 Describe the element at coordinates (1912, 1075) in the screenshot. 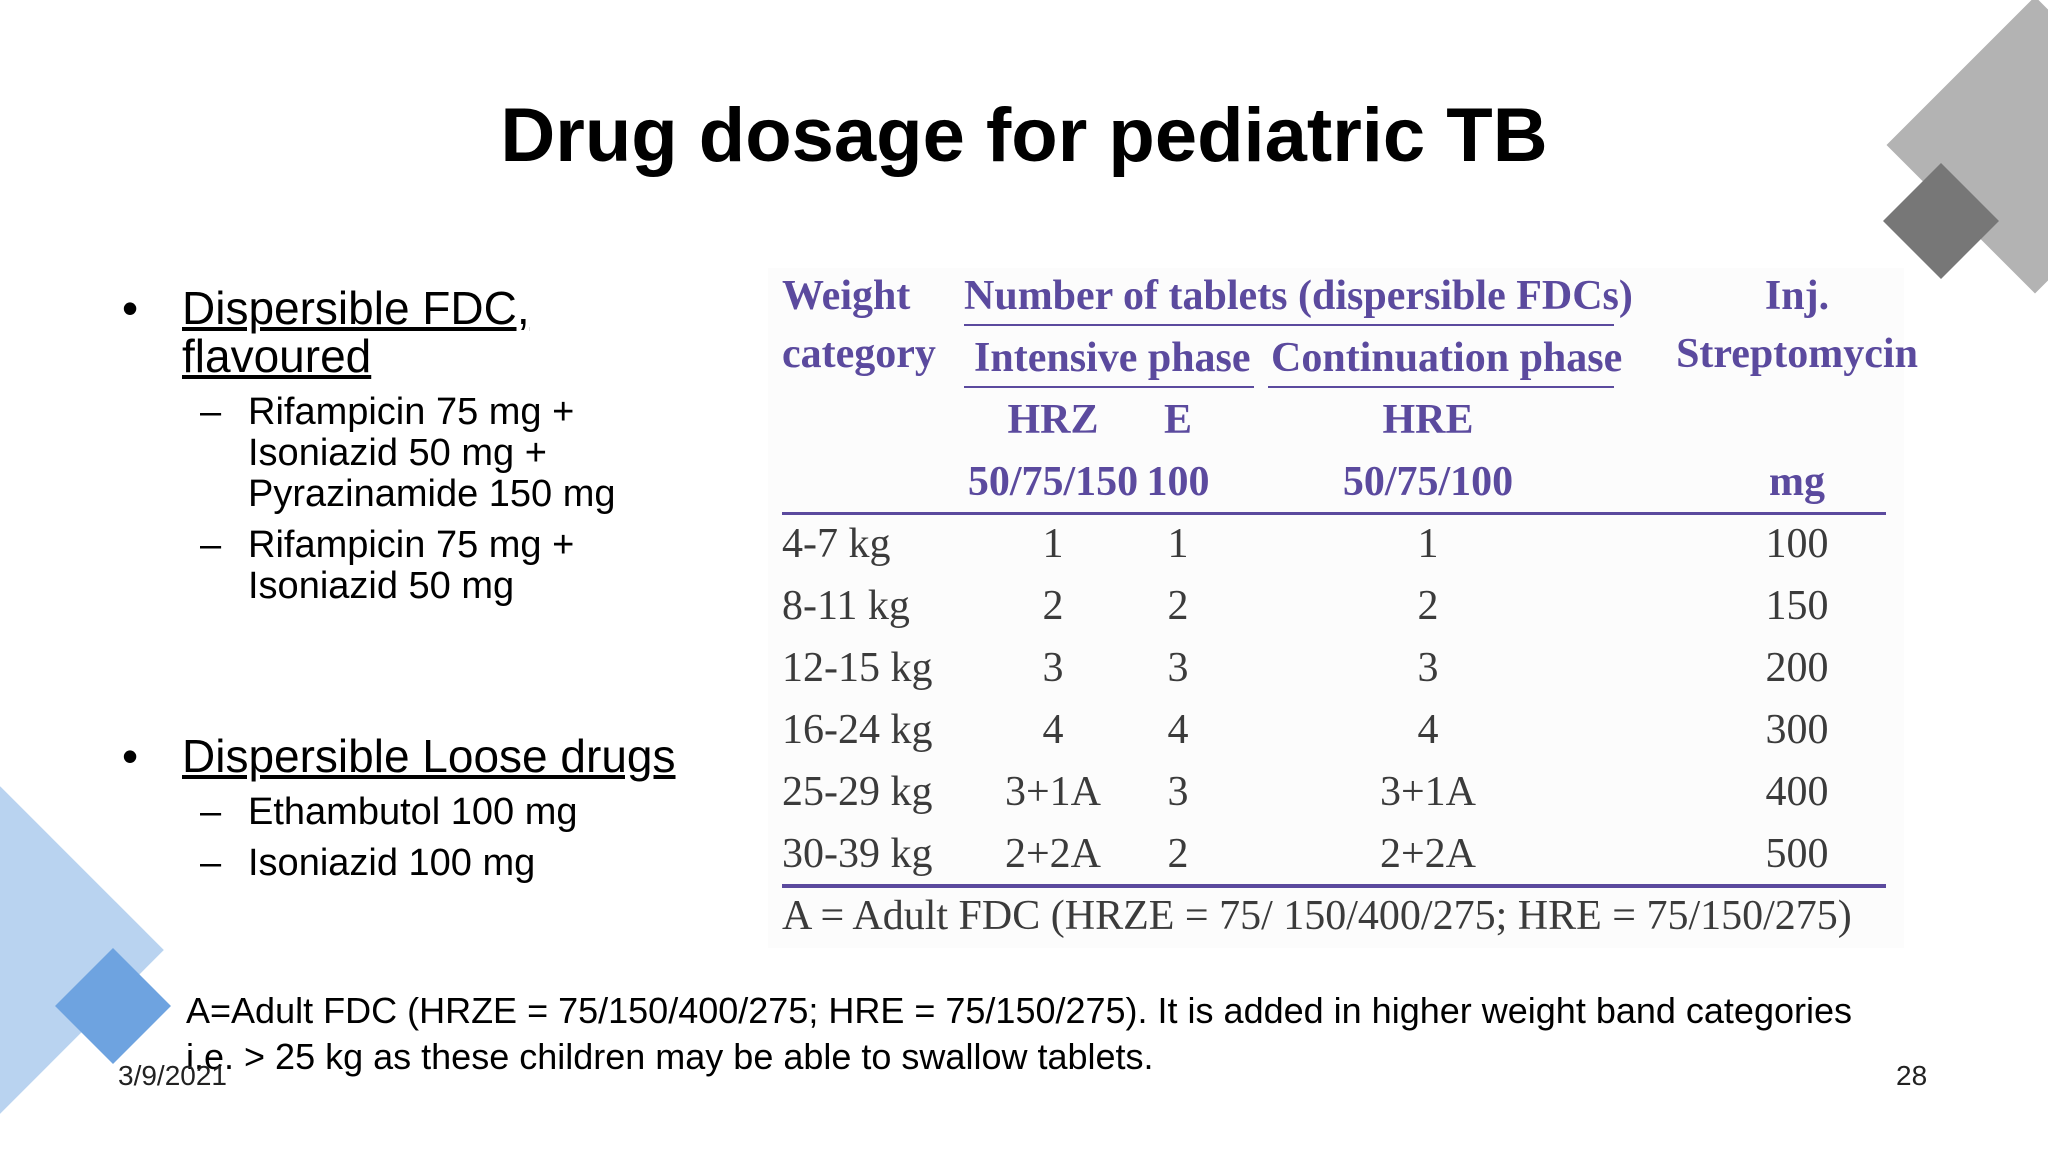

I see `slide-number: 28` at that location.